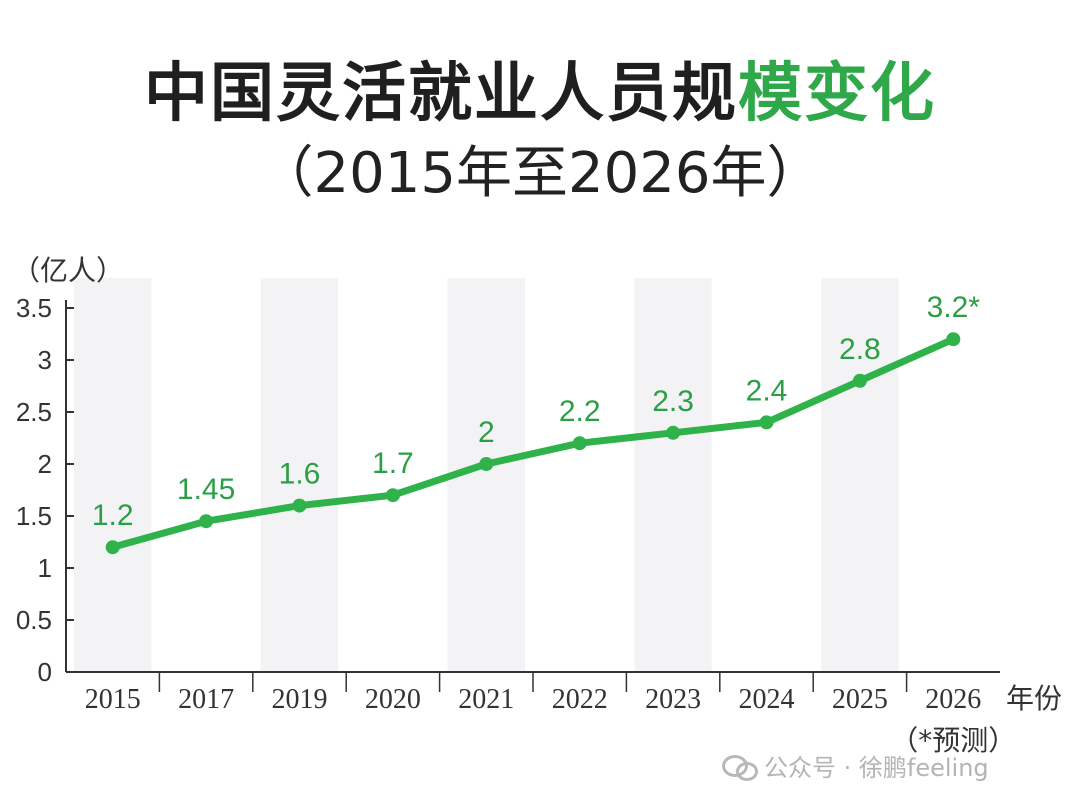 This screenshot has width=1080, height=806. I want to click on y-tick-label: 2.5, so click(34, 412).